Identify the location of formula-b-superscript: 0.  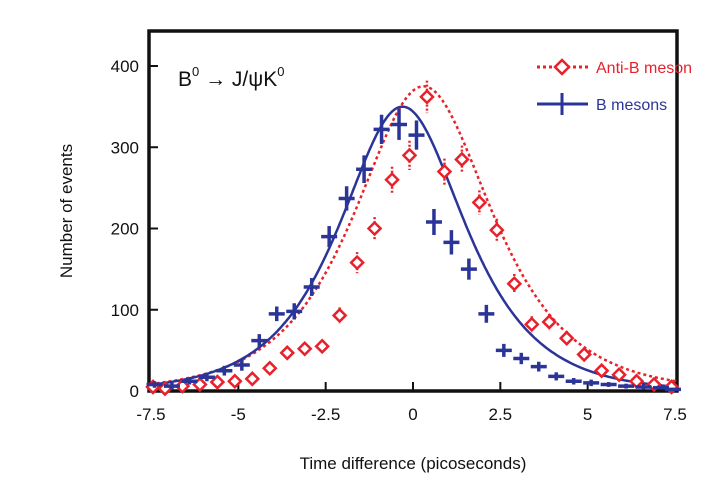
(195, 71).